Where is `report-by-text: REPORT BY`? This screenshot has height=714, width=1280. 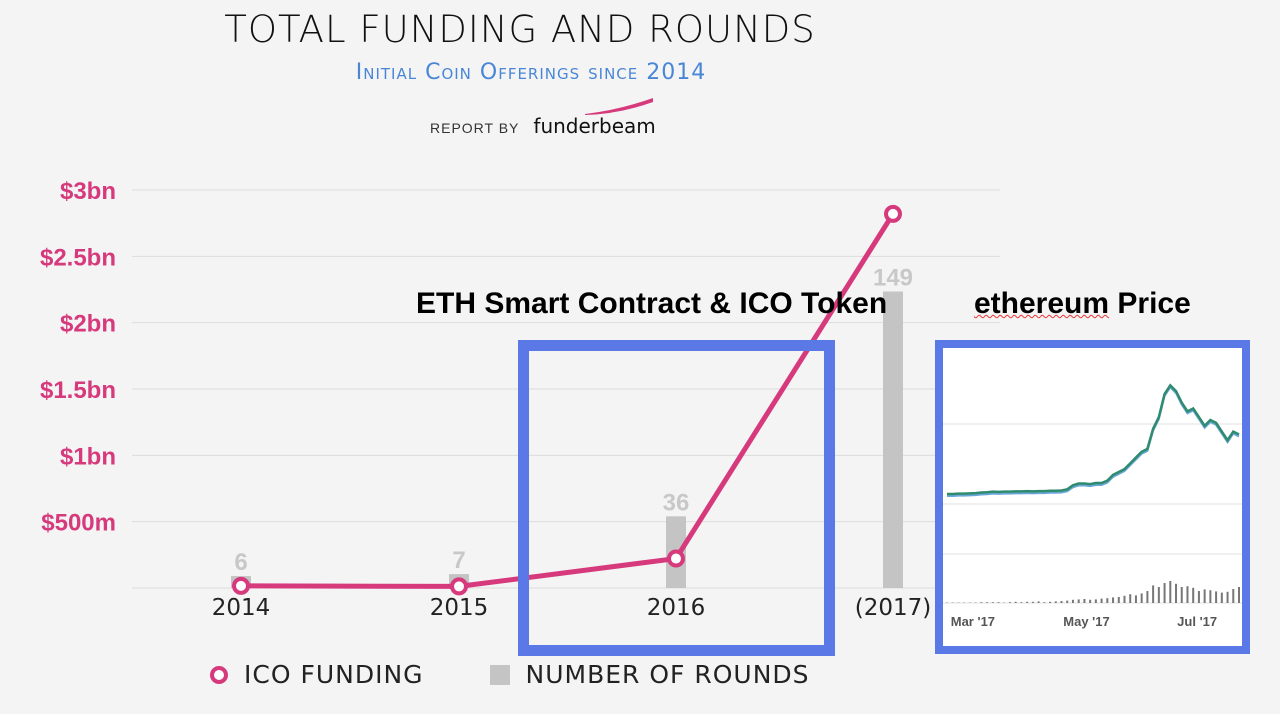 report-by-text: REPORT BY is located at coordinates (475, 128).